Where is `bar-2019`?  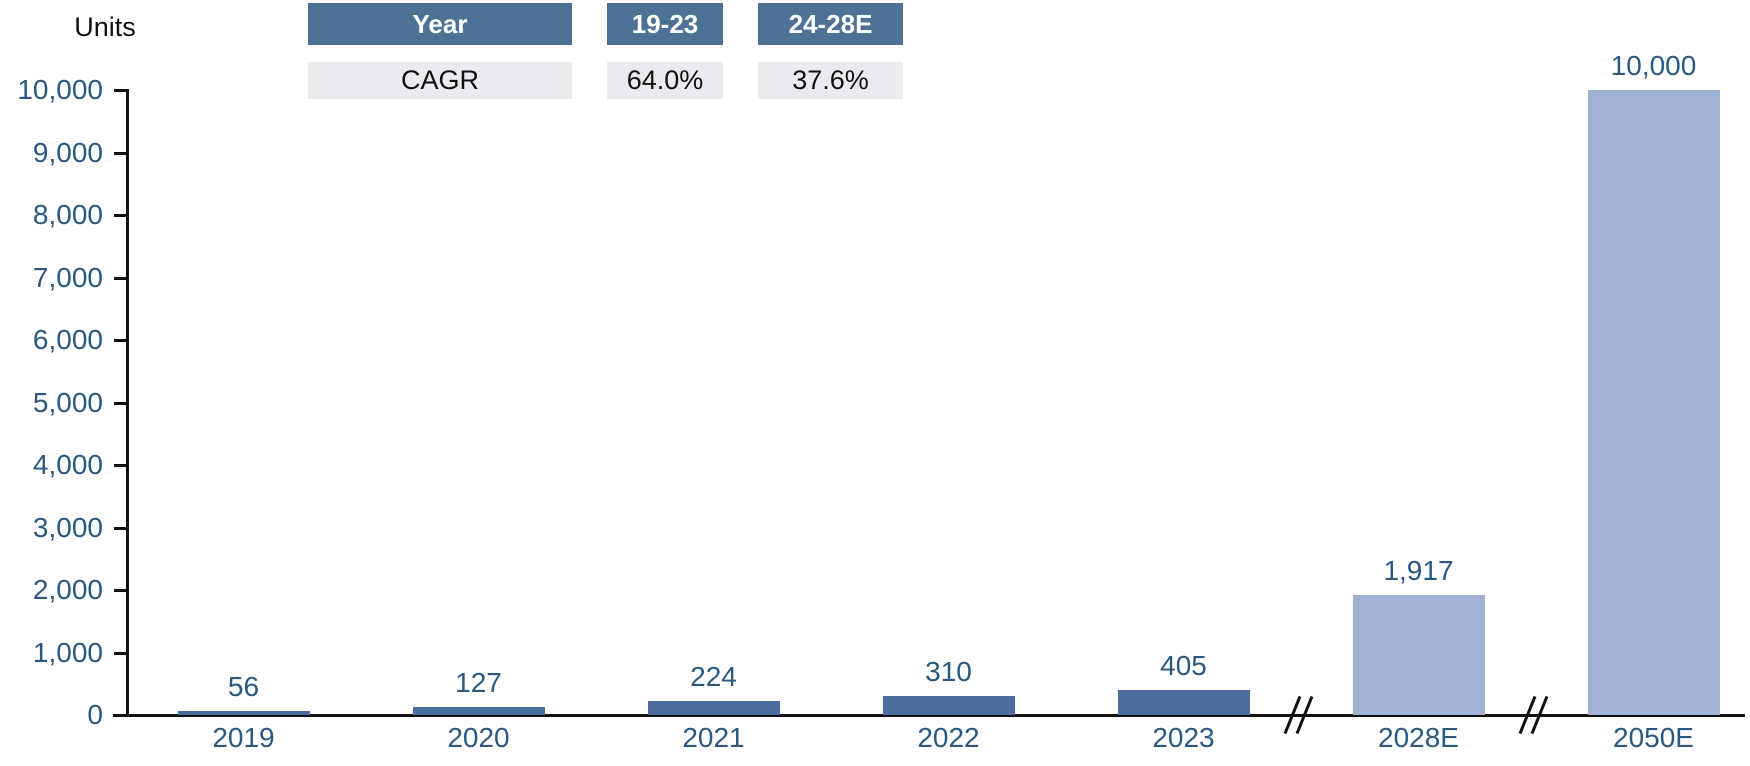 bar-2019 is located at coordinates (243, 713).